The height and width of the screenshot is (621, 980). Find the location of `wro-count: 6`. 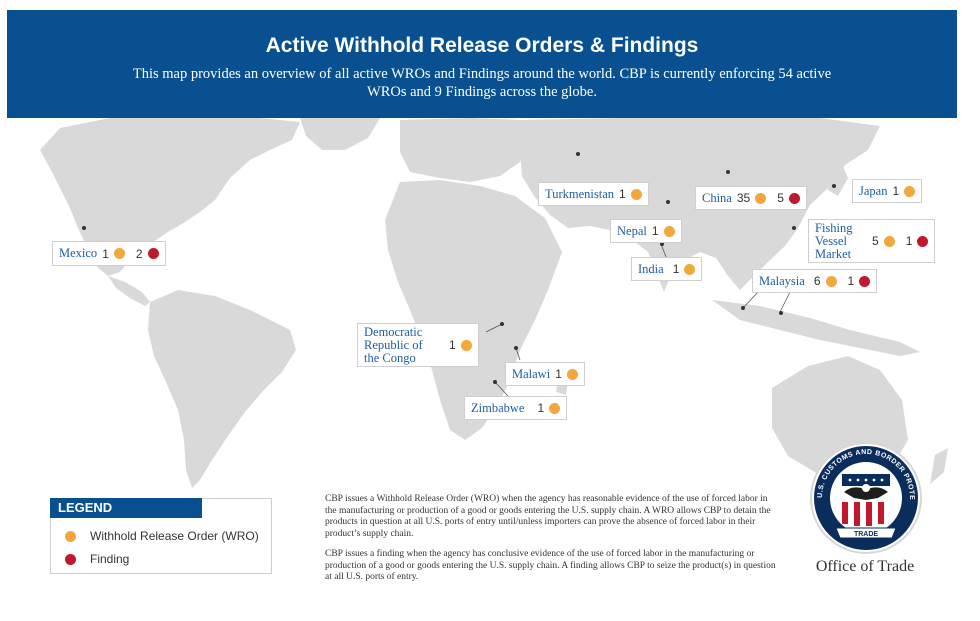

wro-count: 6 is located at coordinates (817, 281).